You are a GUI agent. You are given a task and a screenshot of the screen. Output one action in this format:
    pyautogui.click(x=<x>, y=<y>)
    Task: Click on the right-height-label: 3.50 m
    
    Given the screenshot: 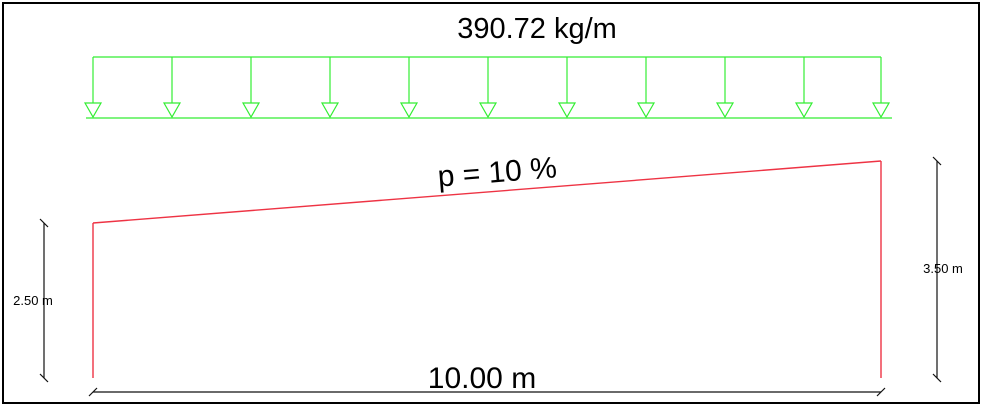 What is the action you would take?
    pyautogui.click(x=943, y=268)
    